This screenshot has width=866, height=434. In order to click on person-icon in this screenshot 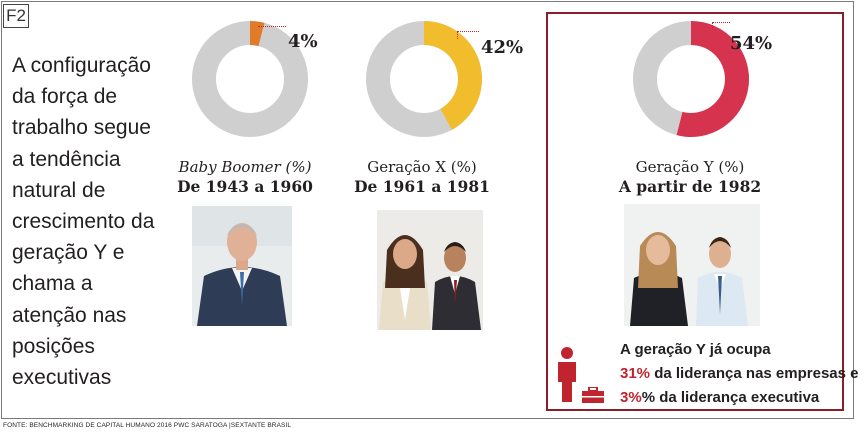, I will do `click(567, 374)`.